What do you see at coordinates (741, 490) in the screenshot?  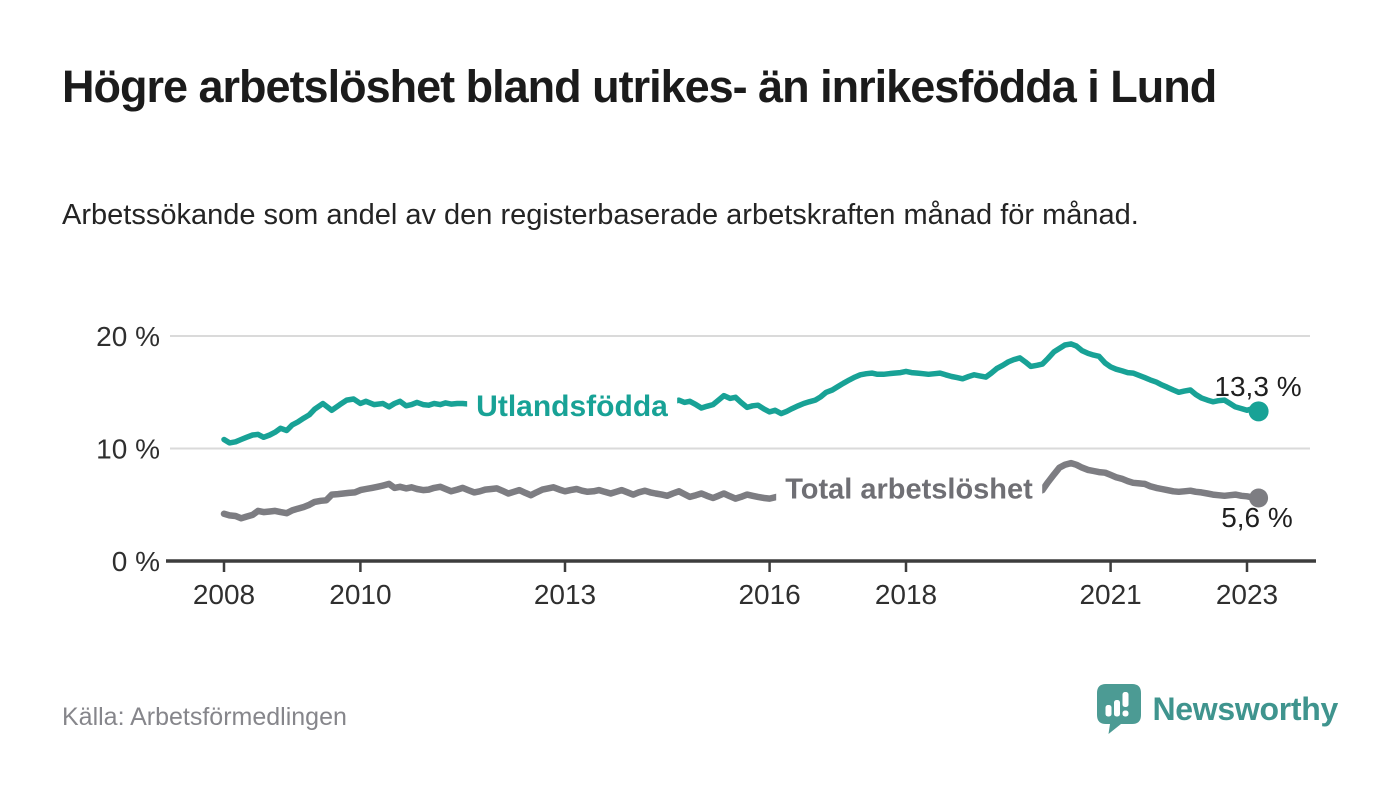 I see `series-line-total` at bounding box center [741, 490].